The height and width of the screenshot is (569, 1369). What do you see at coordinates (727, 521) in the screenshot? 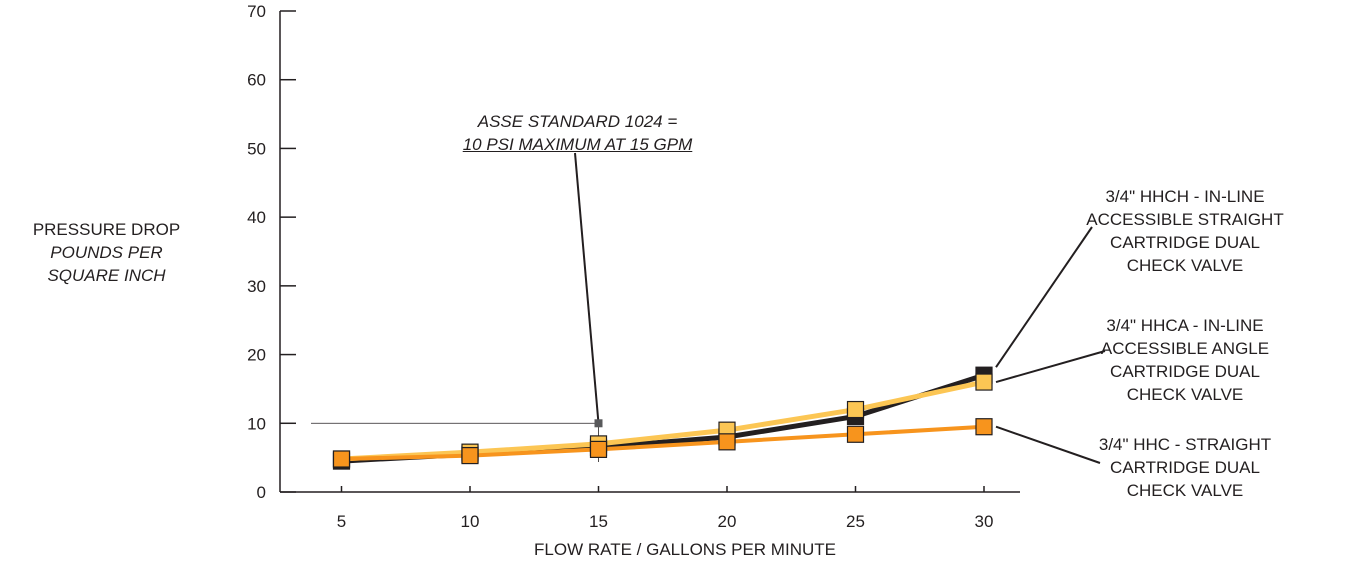
I see `x-tick-label: 20` at bounding box center [727, 521].